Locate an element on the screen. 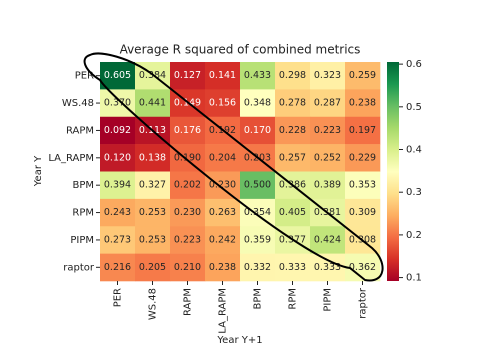  x-tick-label: RAPM is located at coordinates (188, 302).